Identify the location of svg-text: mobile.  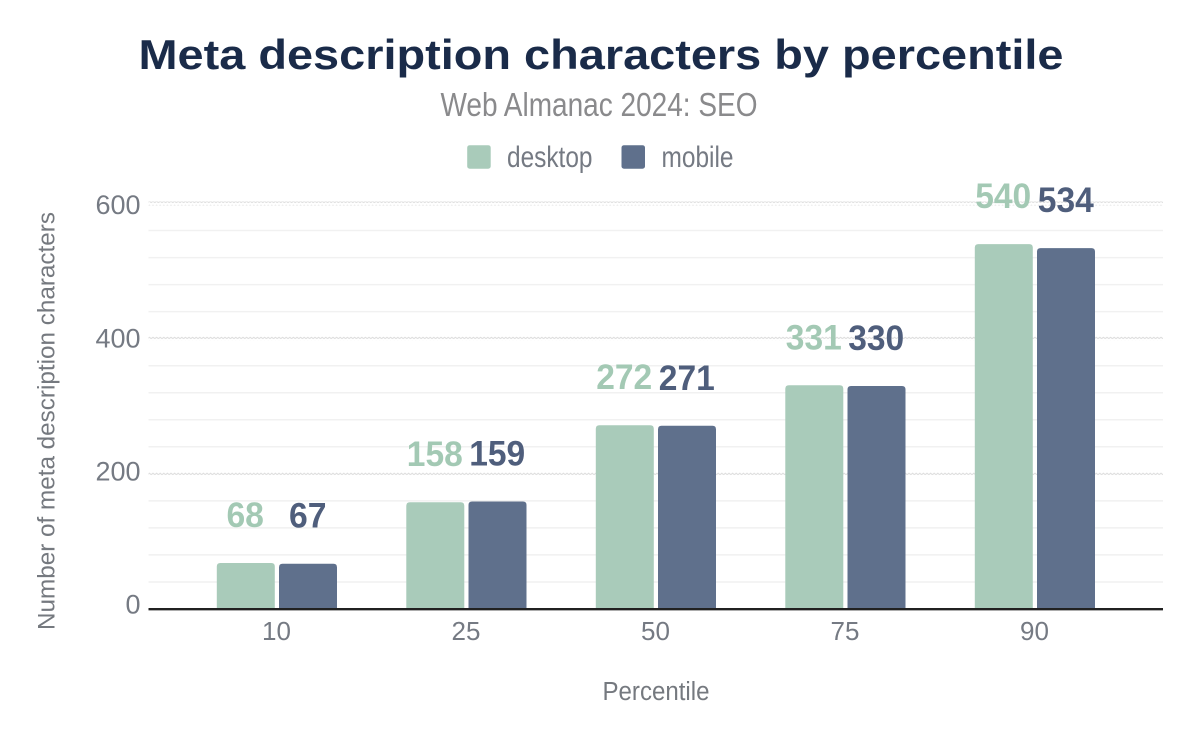
(698, 157).